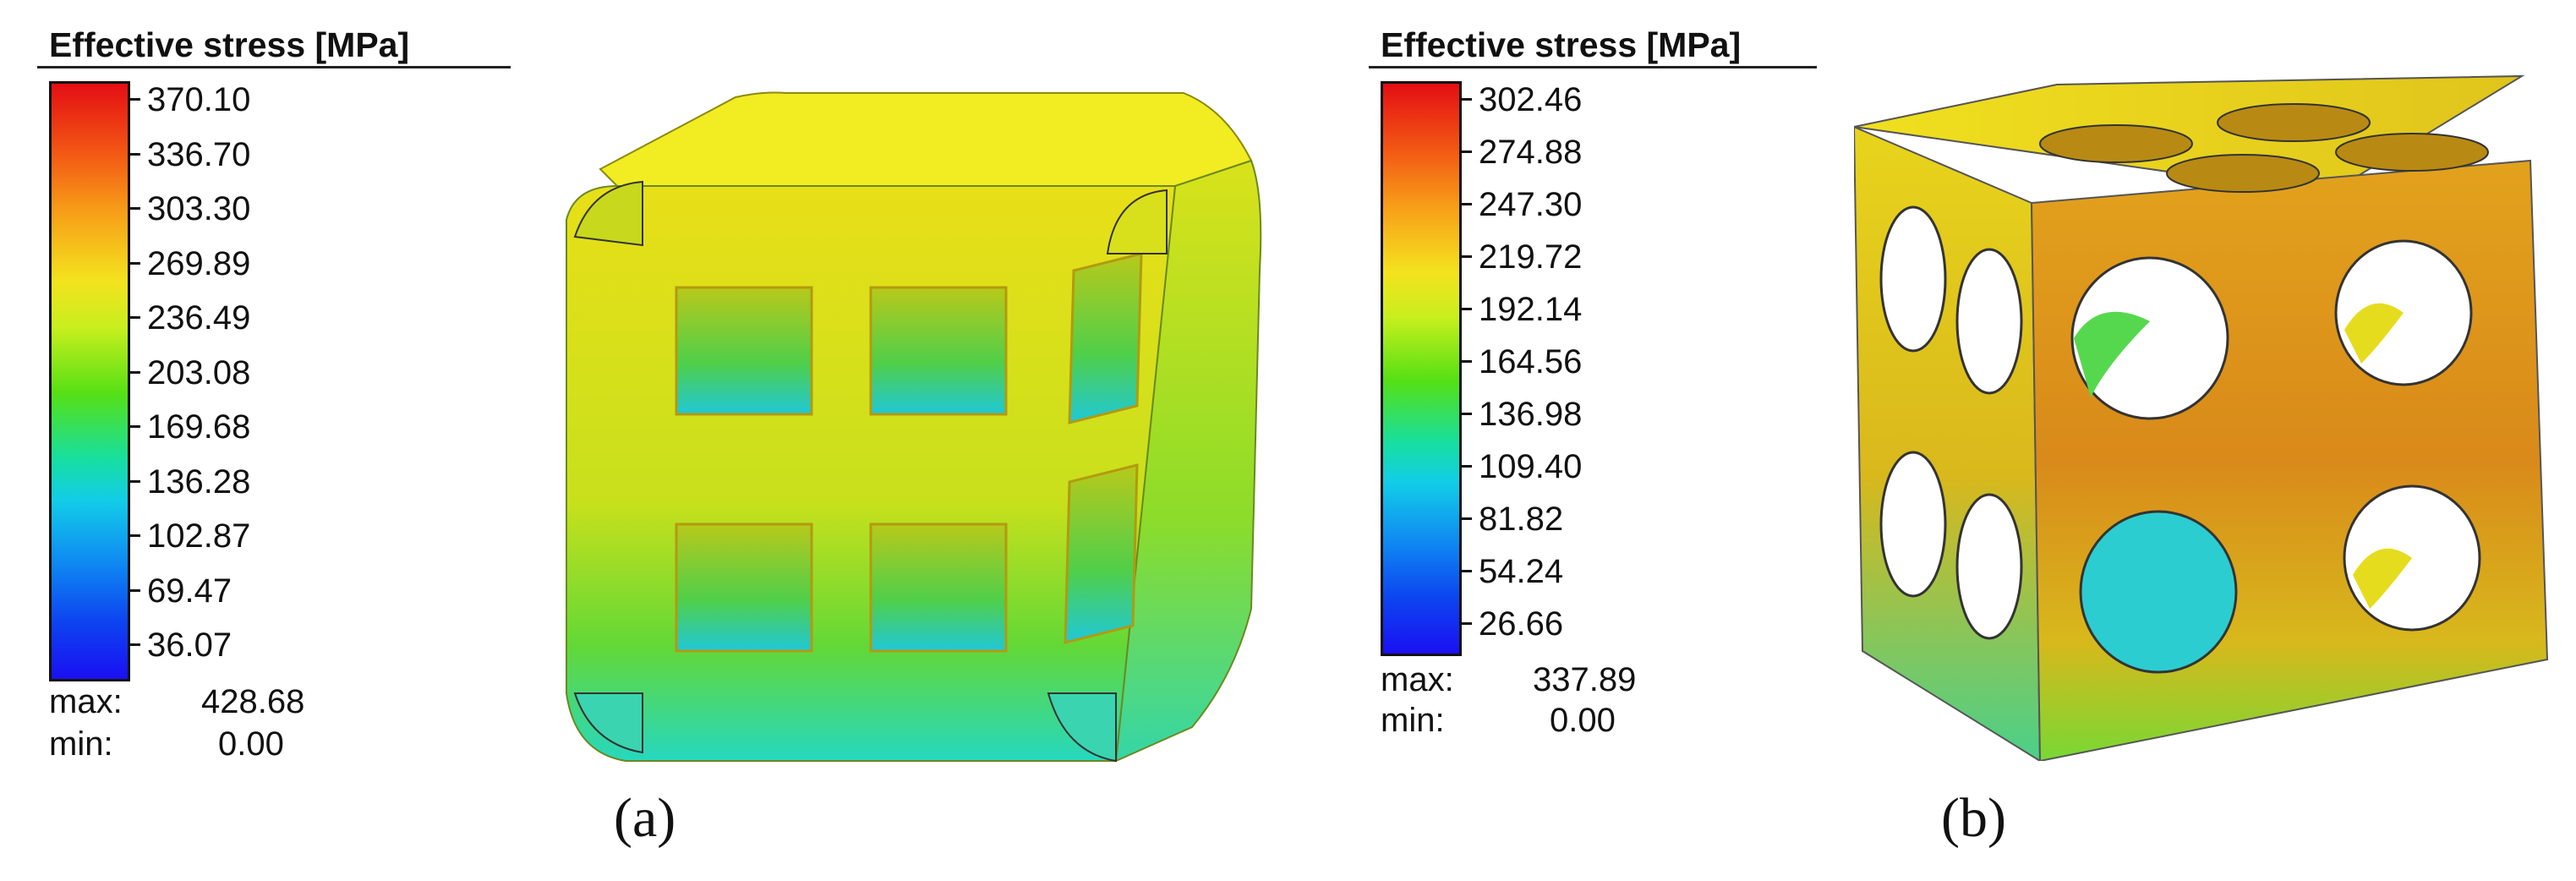 This screenshot has width=2576, height=881. I want to click on colorbar-tick-label: 136.28, so click(199, 481).